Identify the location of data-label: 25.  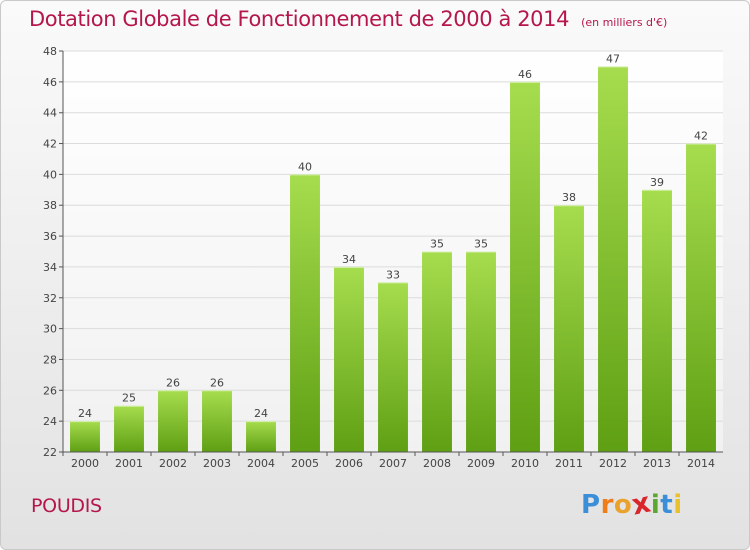
(129, 398).